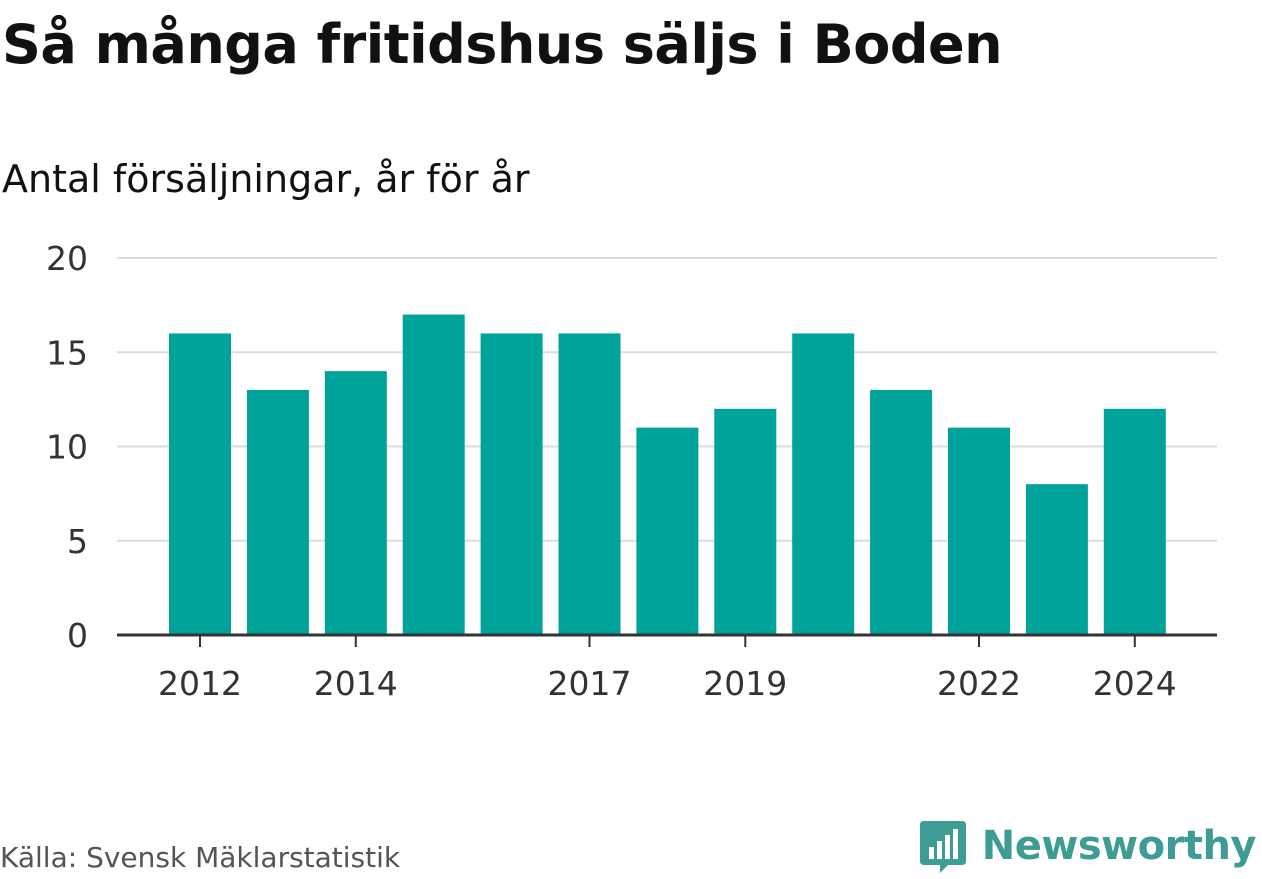  What do you see at coordinates (67, 447) in the screenshot?
I see `y-tick-label: 10` at bounding box center [67, 447].